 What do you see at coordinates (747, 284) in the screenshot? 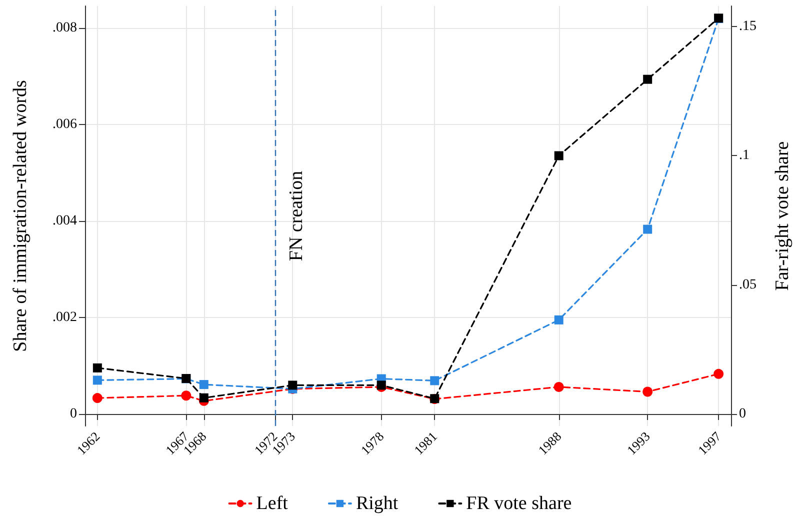
I see `y2-tick-label: .05` at bounding box center [747, 284].